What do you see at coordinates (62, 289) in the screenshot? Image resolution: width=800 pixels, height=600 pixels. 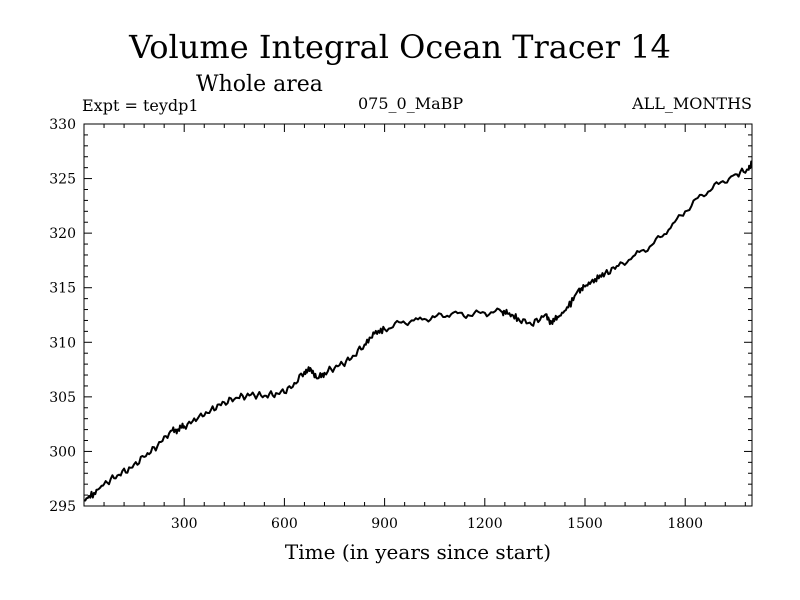 I see `y-tick-label: 315` at bounding box center [62, 289].